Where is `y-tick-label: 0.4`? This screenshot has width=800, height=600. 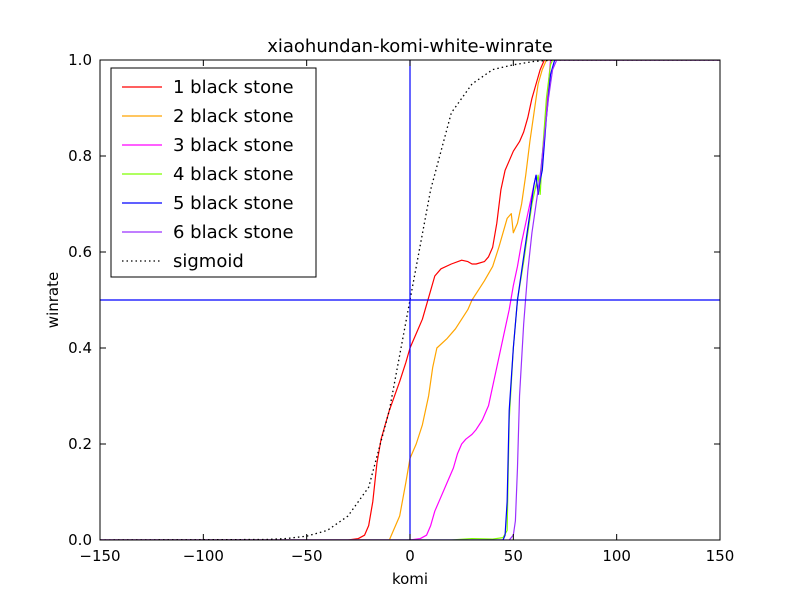 y-tick-label: 0.4 is located at coordinates (80, 348).